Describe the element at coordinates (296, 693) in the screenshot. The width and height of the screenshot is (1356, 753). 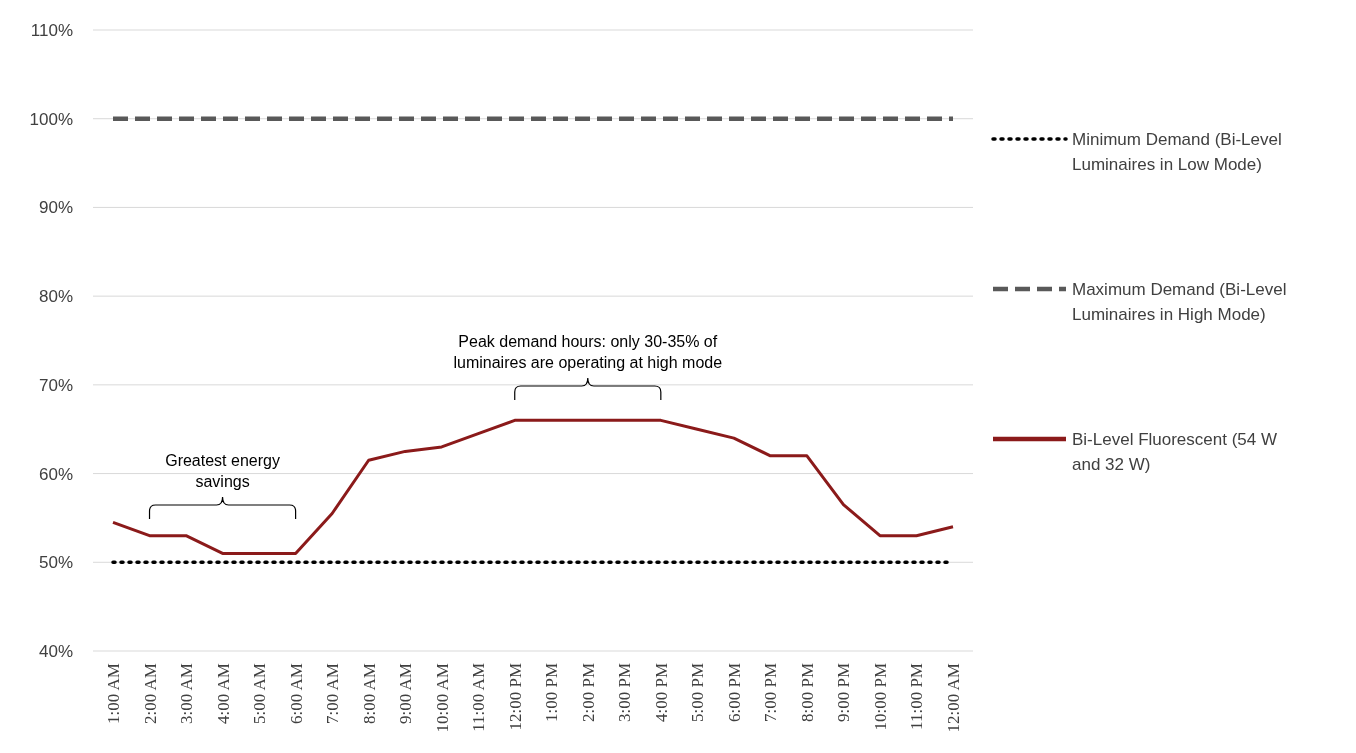
I see `x-tick-label: 6:00 AM` at that location.